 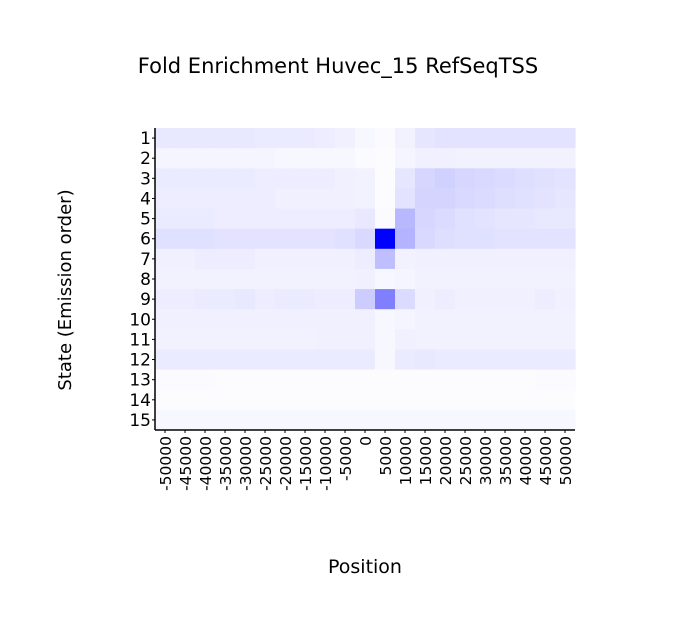 What do you see at coordinates (145, 240) in the screenshot?
I see `y-tick-label: 6` at bounding box center [145, 240].